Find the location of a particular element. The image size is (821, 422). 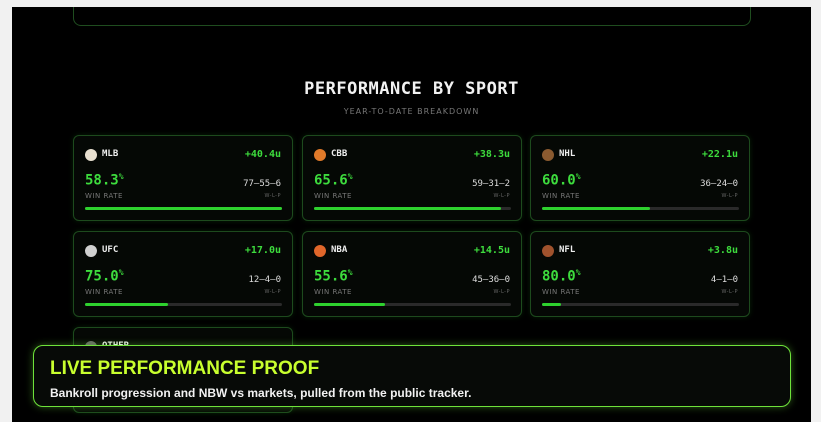

section-subtitle: YEAR-TO-DATE BREAKDOWN is located at coordinates (411, 111).